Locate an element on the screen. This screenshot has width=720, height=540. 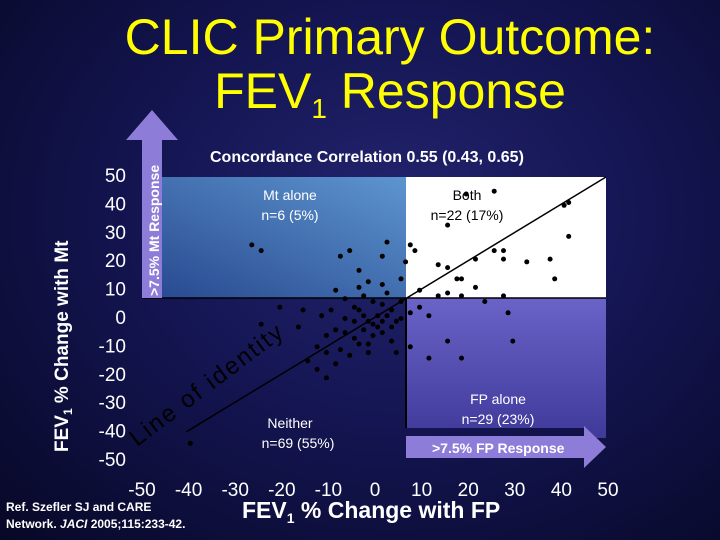
x-axis-label: FEV1 % Change with FP is located at coordinates (371, 511).